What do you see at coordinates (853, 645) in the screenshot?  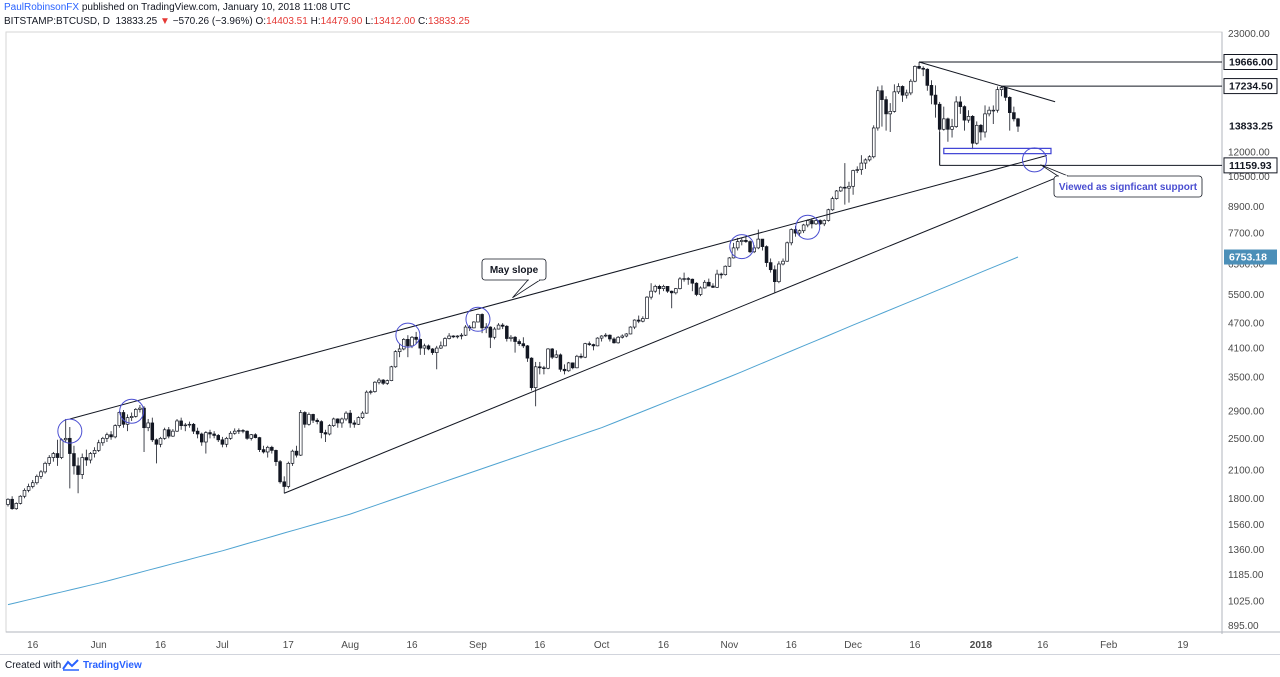 I see `x-tick-label: Dec` at bounding box center [853, 645].